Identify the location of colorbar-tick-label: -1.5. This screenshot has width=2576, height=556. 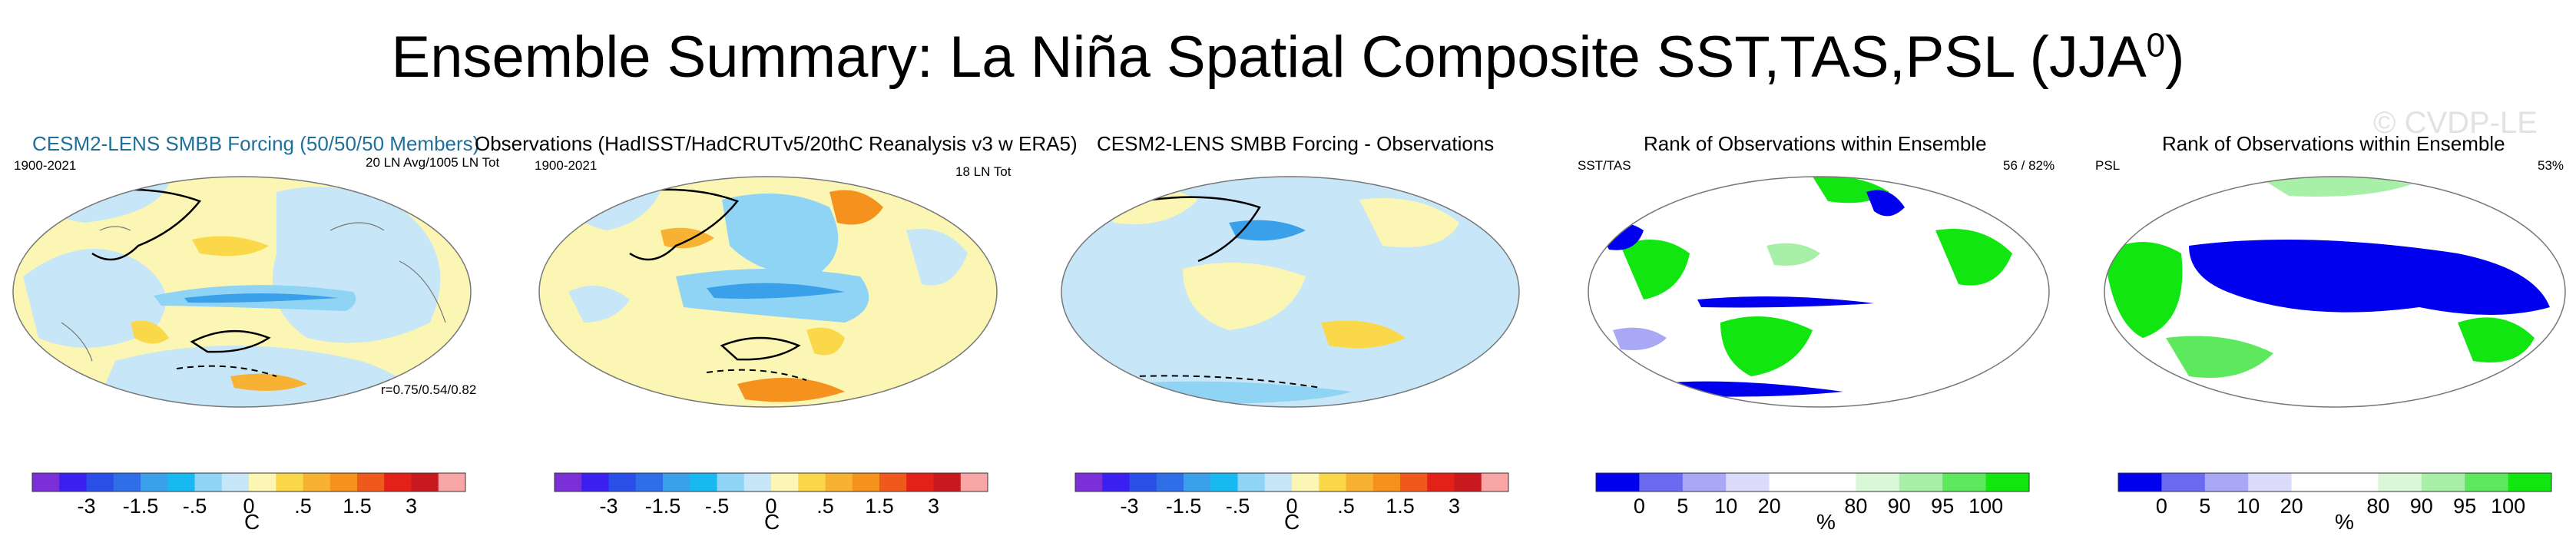
(141, 506).